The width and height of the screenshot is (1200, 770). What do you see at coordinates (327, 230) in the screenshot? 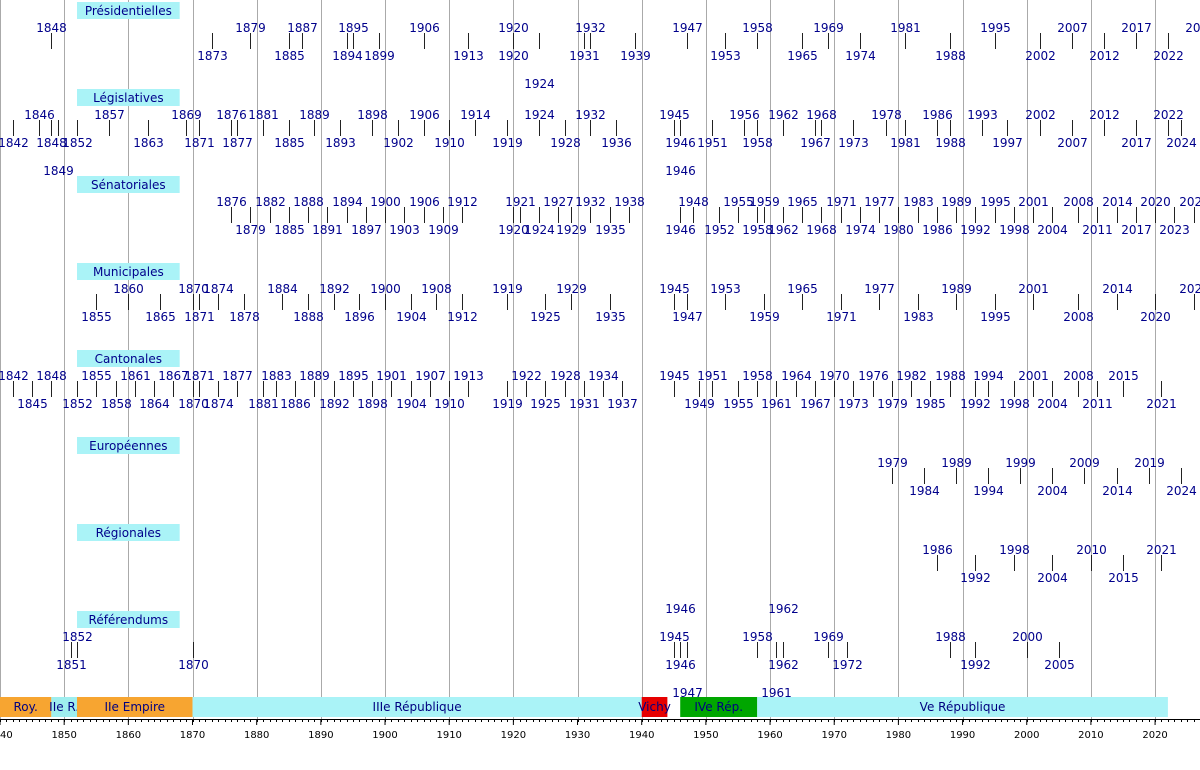
I see `election-year: 1891` at bounding box center [327, 230].